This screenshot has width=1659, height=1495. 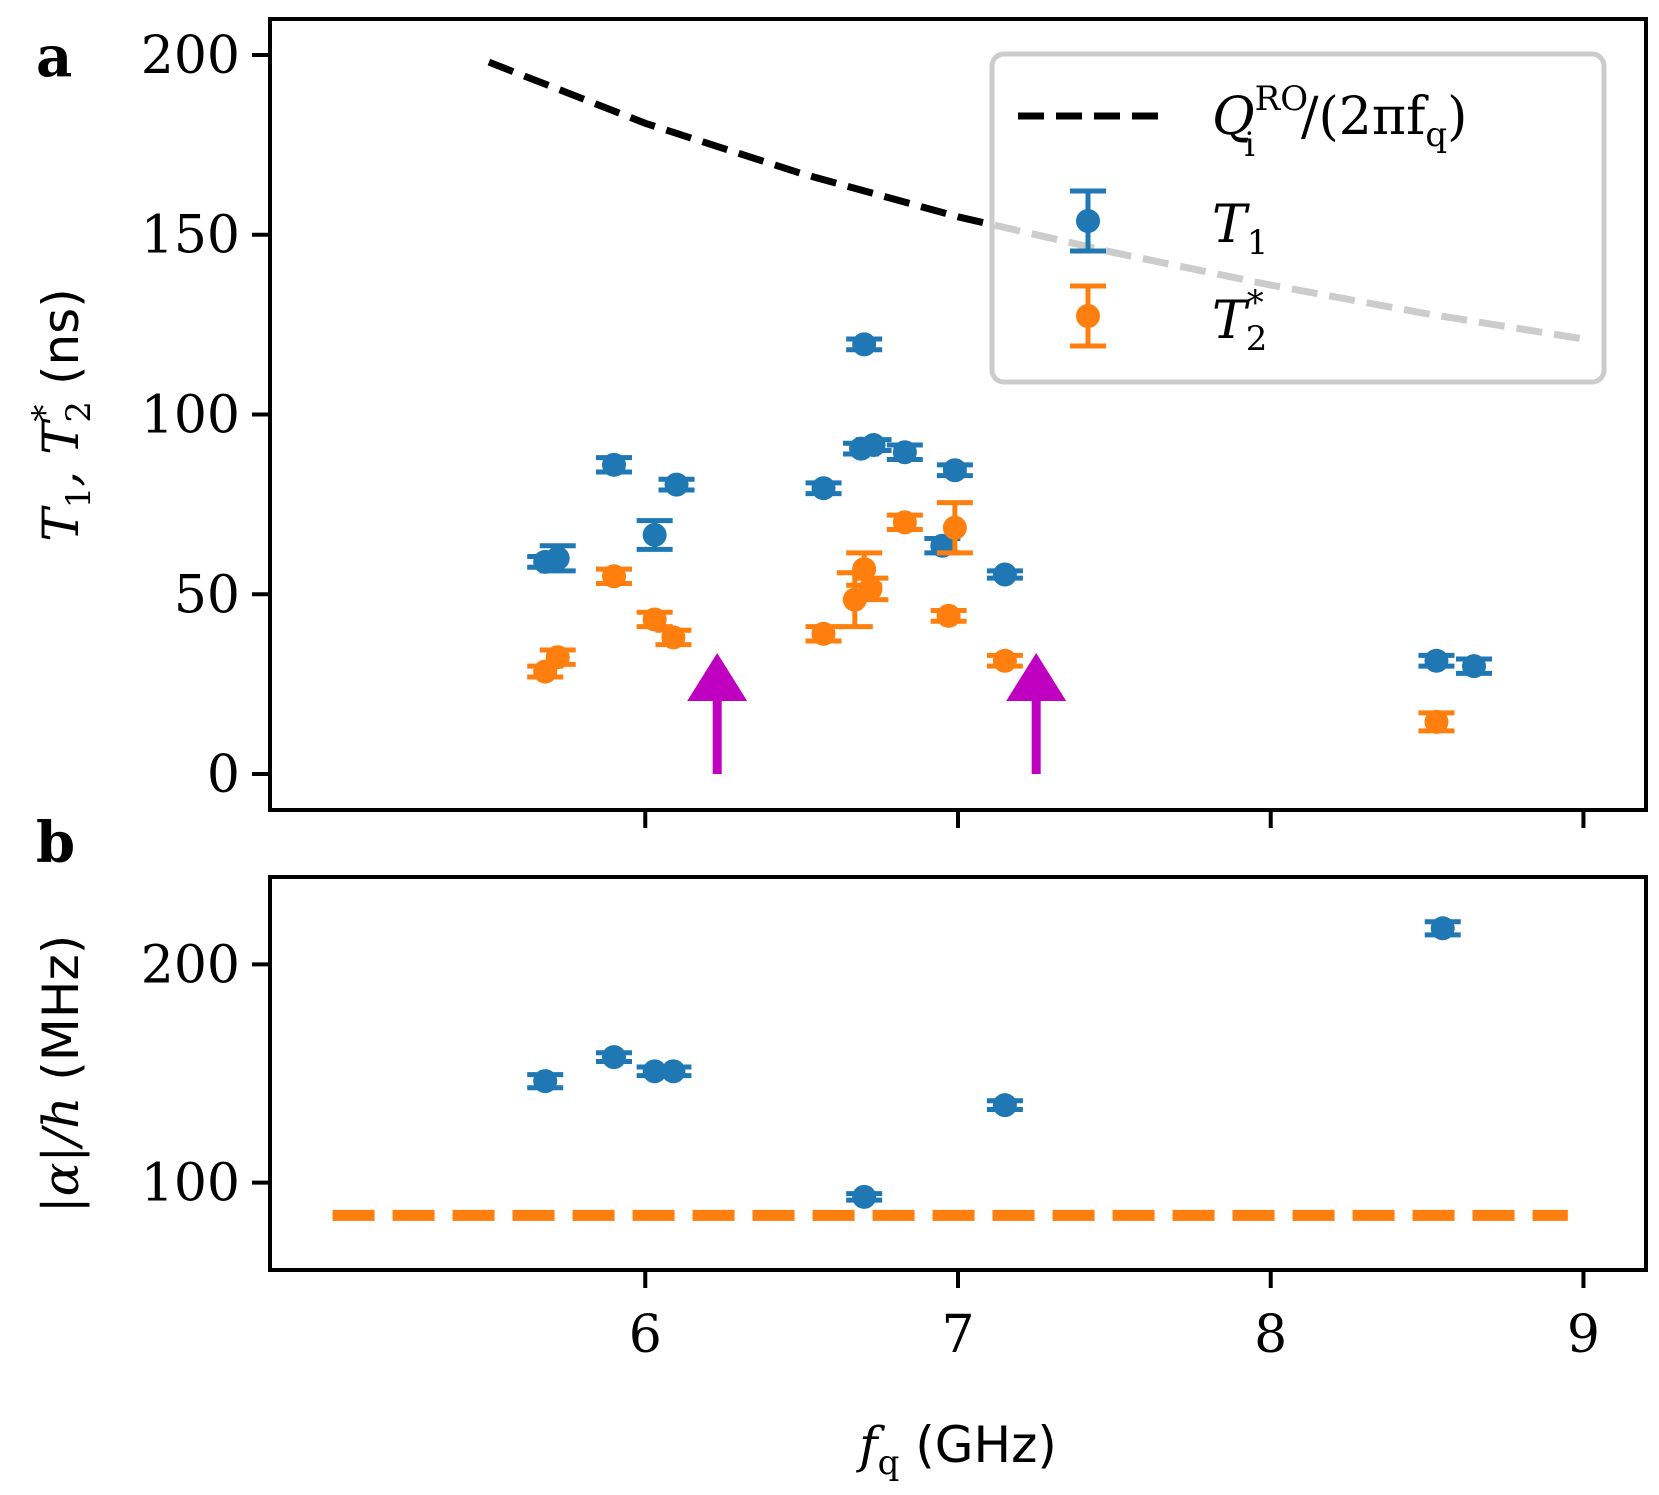 What do you see at coordinates (1088, 221) in the screenshot?
I see `legend-swatch-t1` at bounding box center [1088, 221].